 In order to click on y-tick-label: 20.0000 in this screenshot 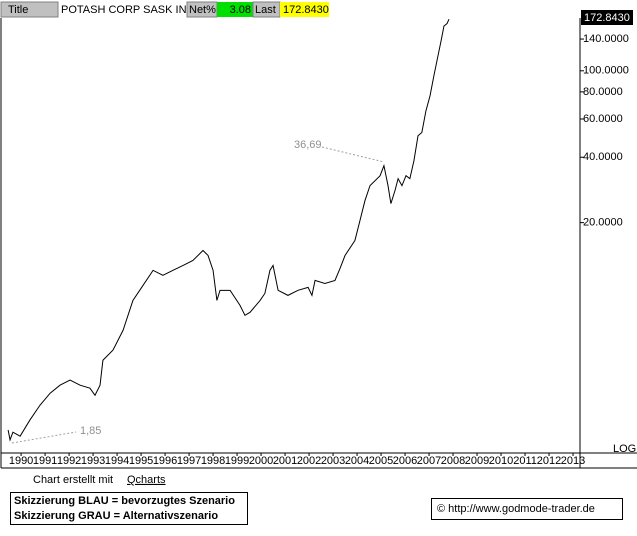, I will do `click(603, 223)`.